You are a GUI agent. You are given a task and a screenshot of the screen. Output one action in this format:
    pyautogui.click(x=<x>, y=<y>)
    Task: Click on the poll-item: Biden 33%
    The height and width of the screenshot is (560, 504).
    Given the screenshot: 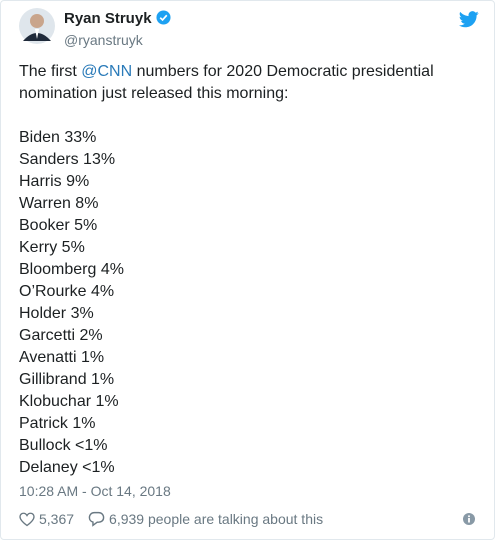 What is the action you would take?
    pyautogui.click(x=58, y=137)
    